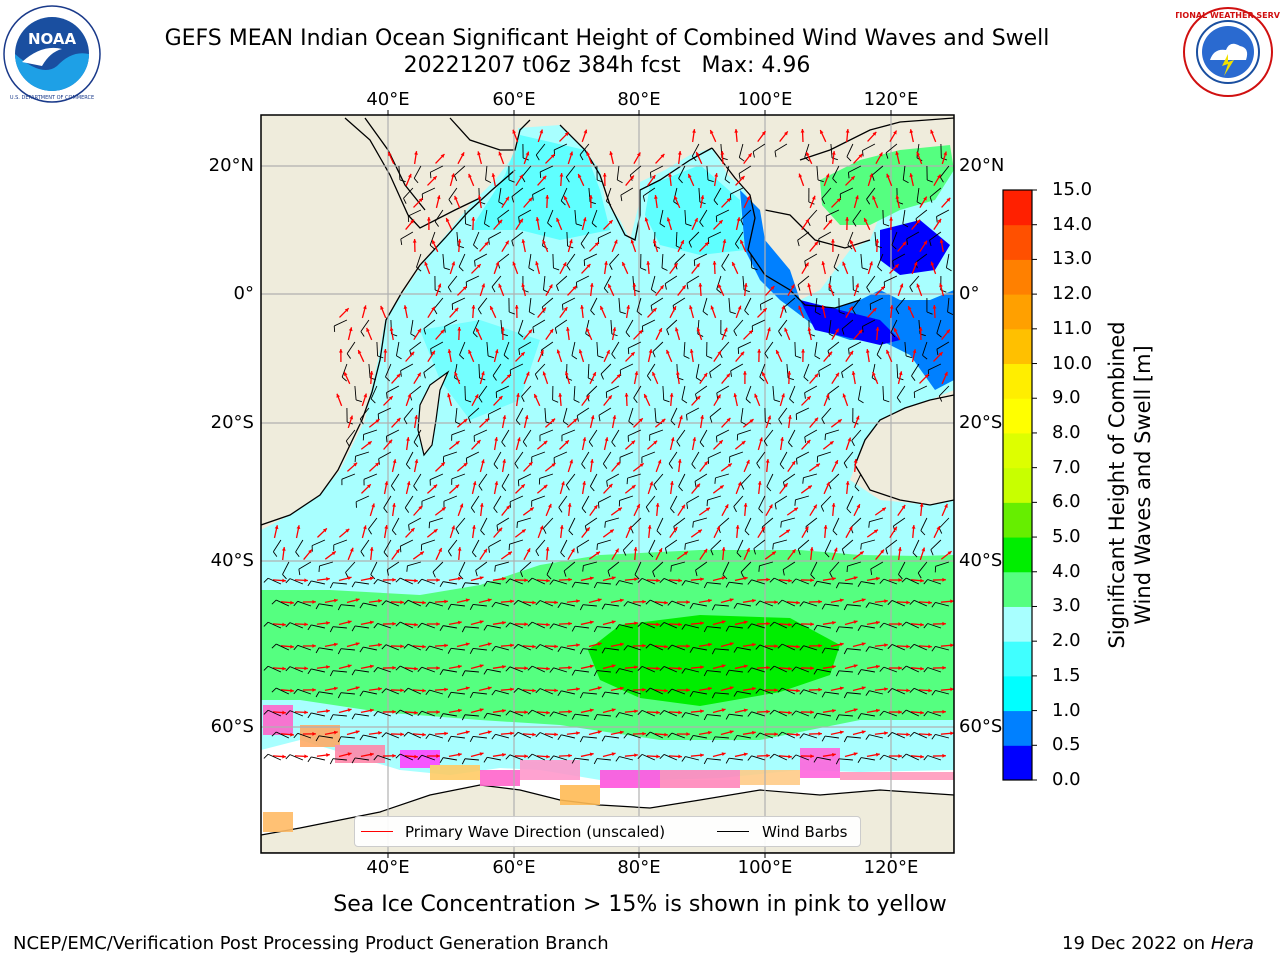 The image size is (1280, 960). I want to click on wind-barb-swatch, so click(733, 831).